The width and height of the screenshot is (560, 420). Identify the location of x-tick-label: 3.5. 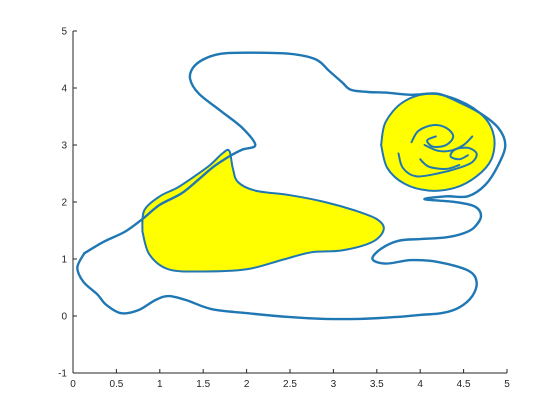
(377, 384).